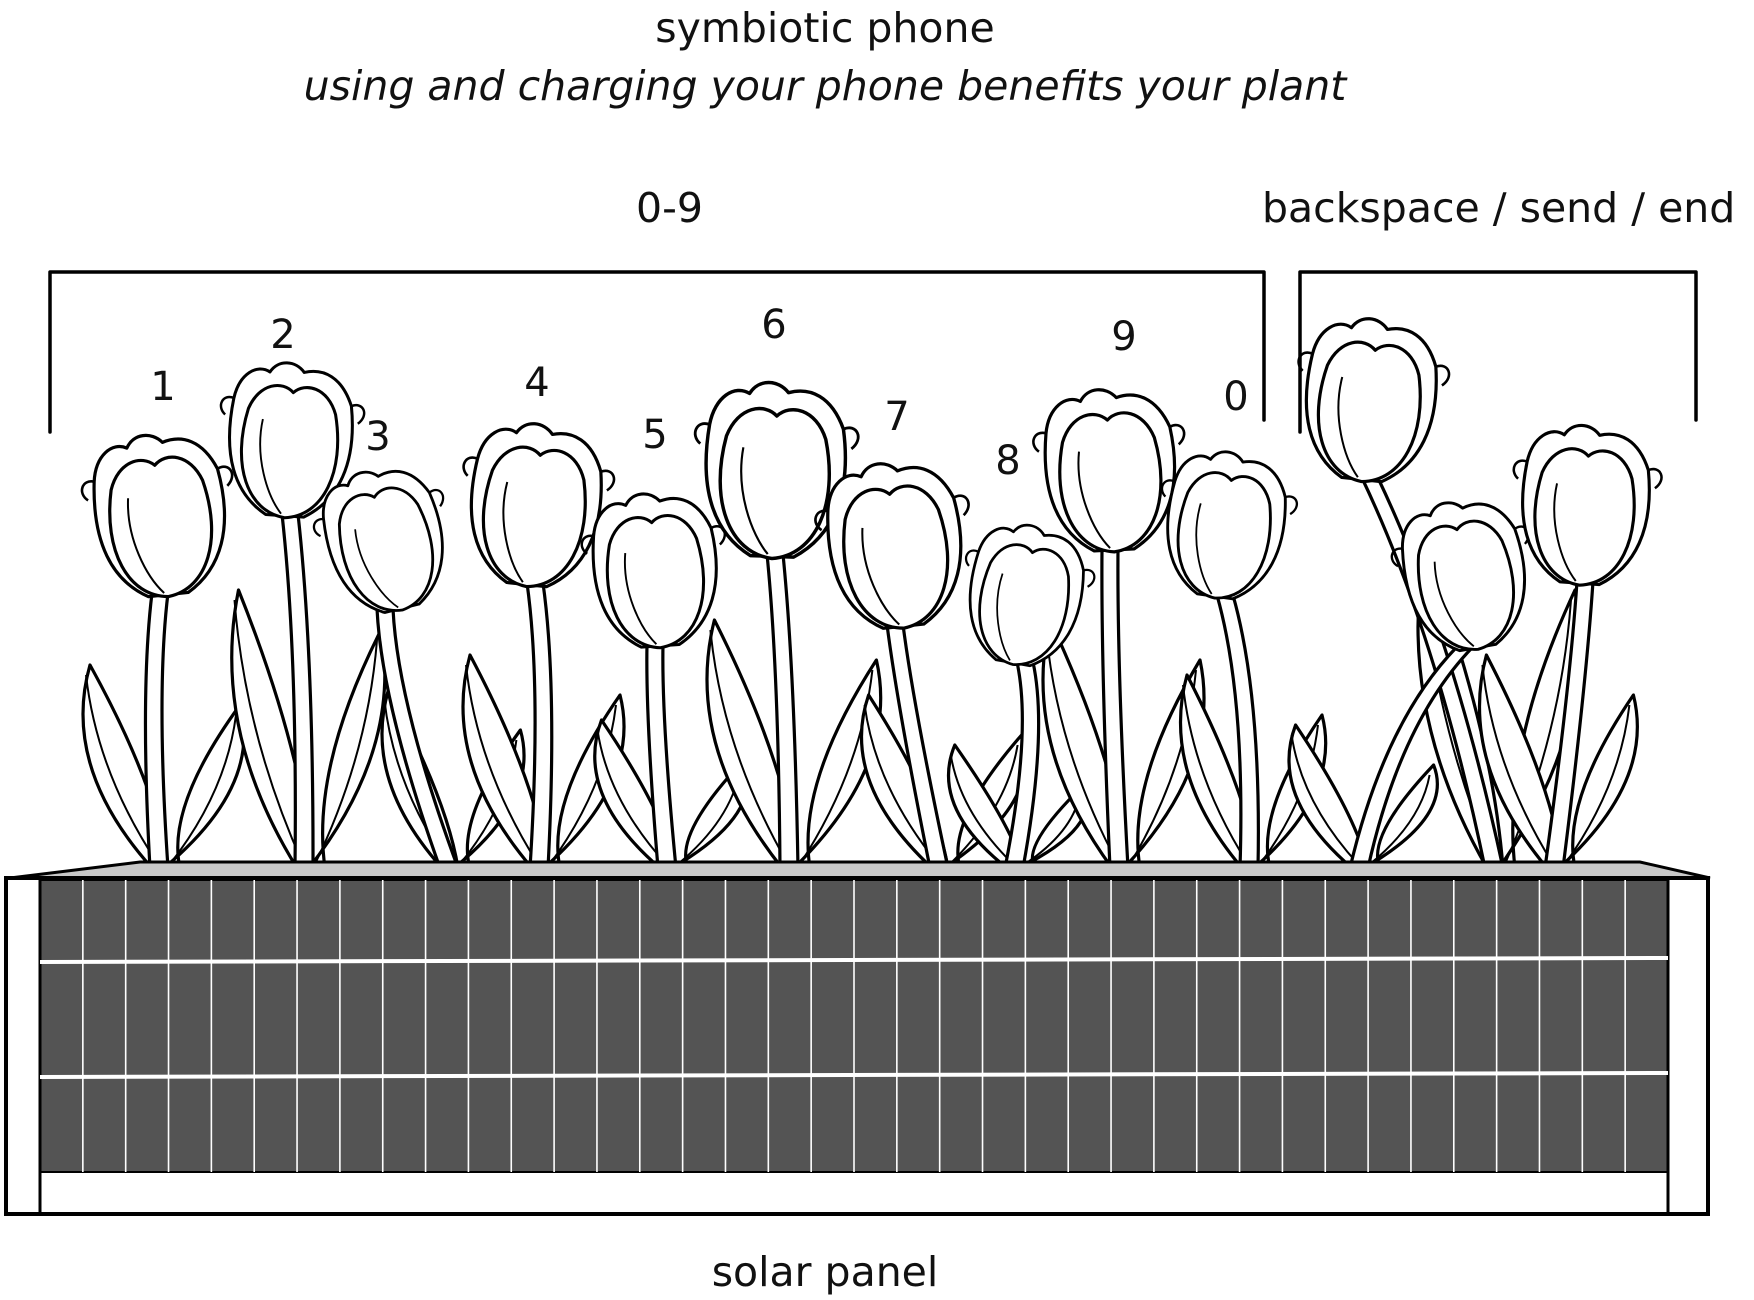 Image resolution: width=1754 pixels, height=1300 pixels. Describe the element at coordinates (156, 730) in the screenshot. I see `tulip-stem` at that location.